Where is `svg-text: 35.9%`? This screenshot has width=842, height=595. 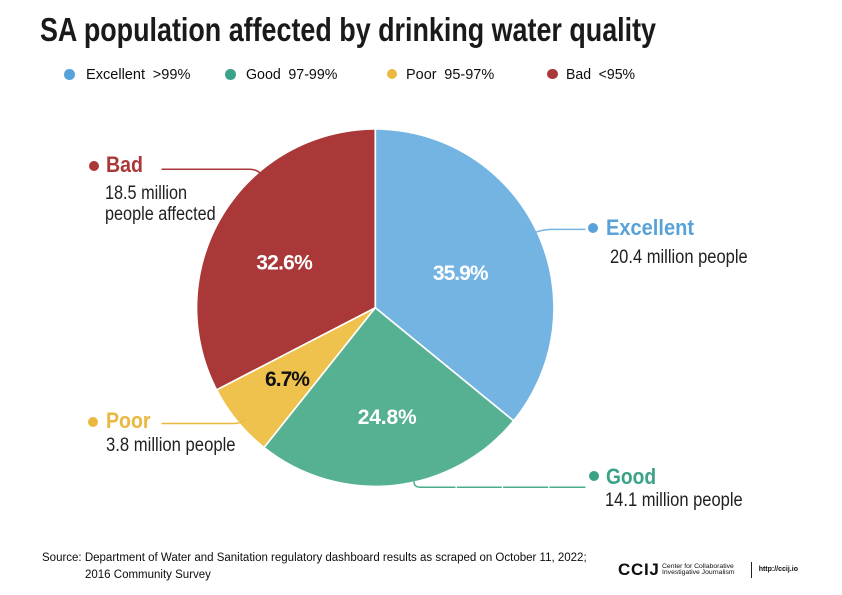
svg-text: 35.9% is located at coordinates (461, 273).